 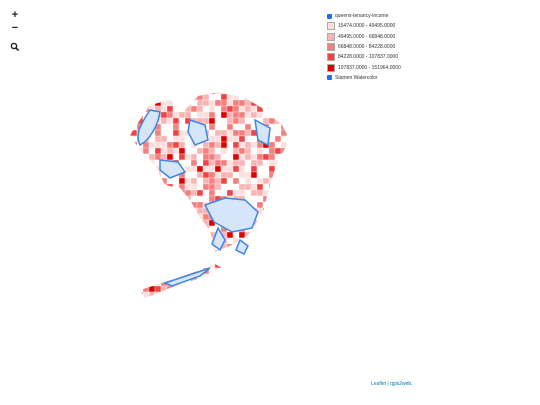 I want to click on search-icon, so click(x=15, y=47).